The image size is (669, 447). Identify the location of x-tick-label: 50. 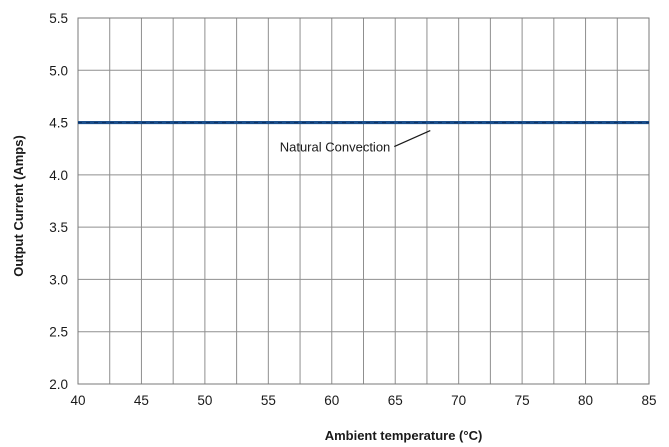
(204, 400).